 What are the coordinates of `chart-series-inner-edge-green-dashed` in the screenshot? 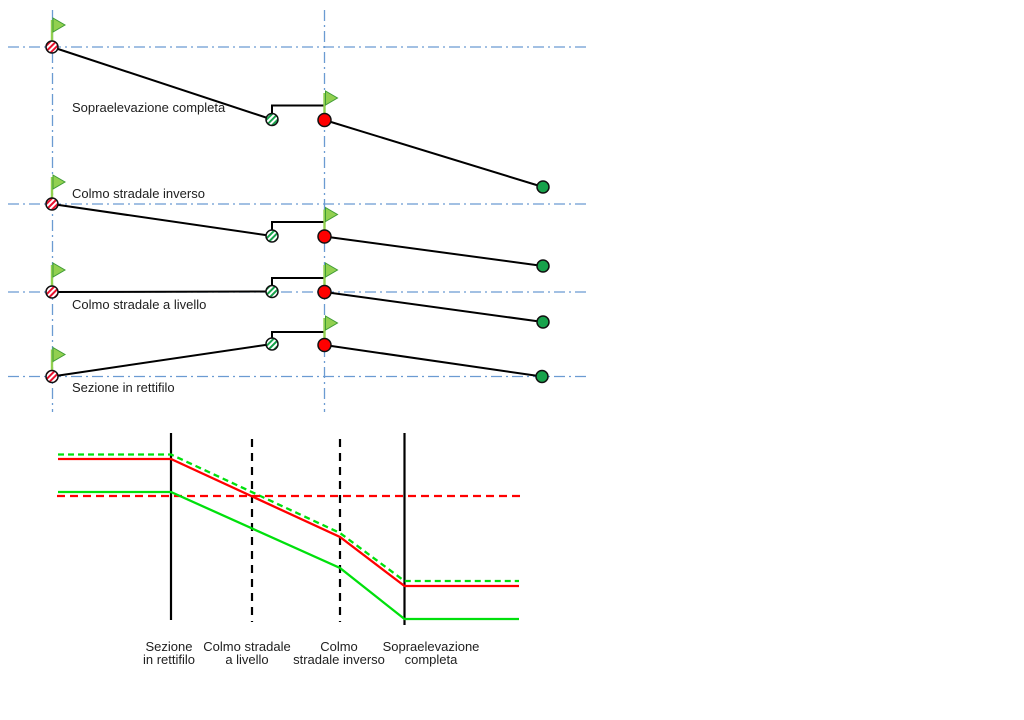 It's located at (288, 518).